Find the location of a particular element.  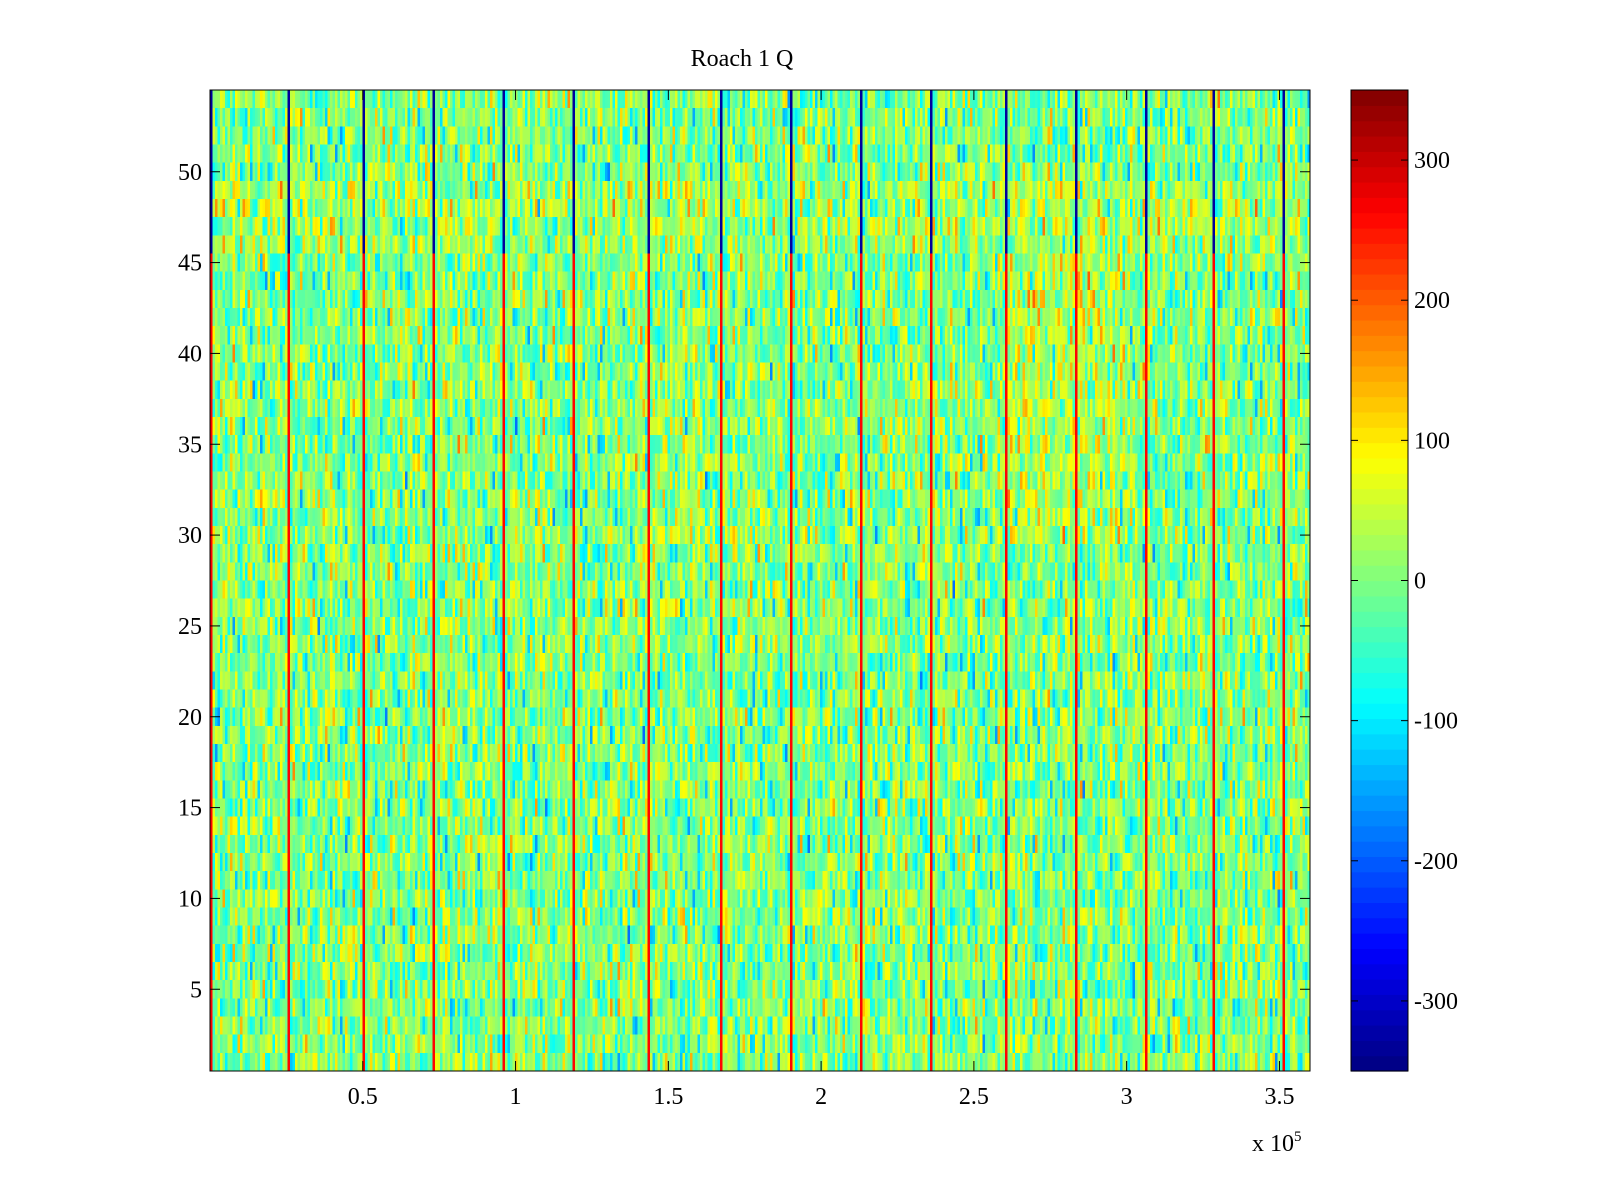

x-tick-label: 0.5 is located at coordinates (363, 1097).